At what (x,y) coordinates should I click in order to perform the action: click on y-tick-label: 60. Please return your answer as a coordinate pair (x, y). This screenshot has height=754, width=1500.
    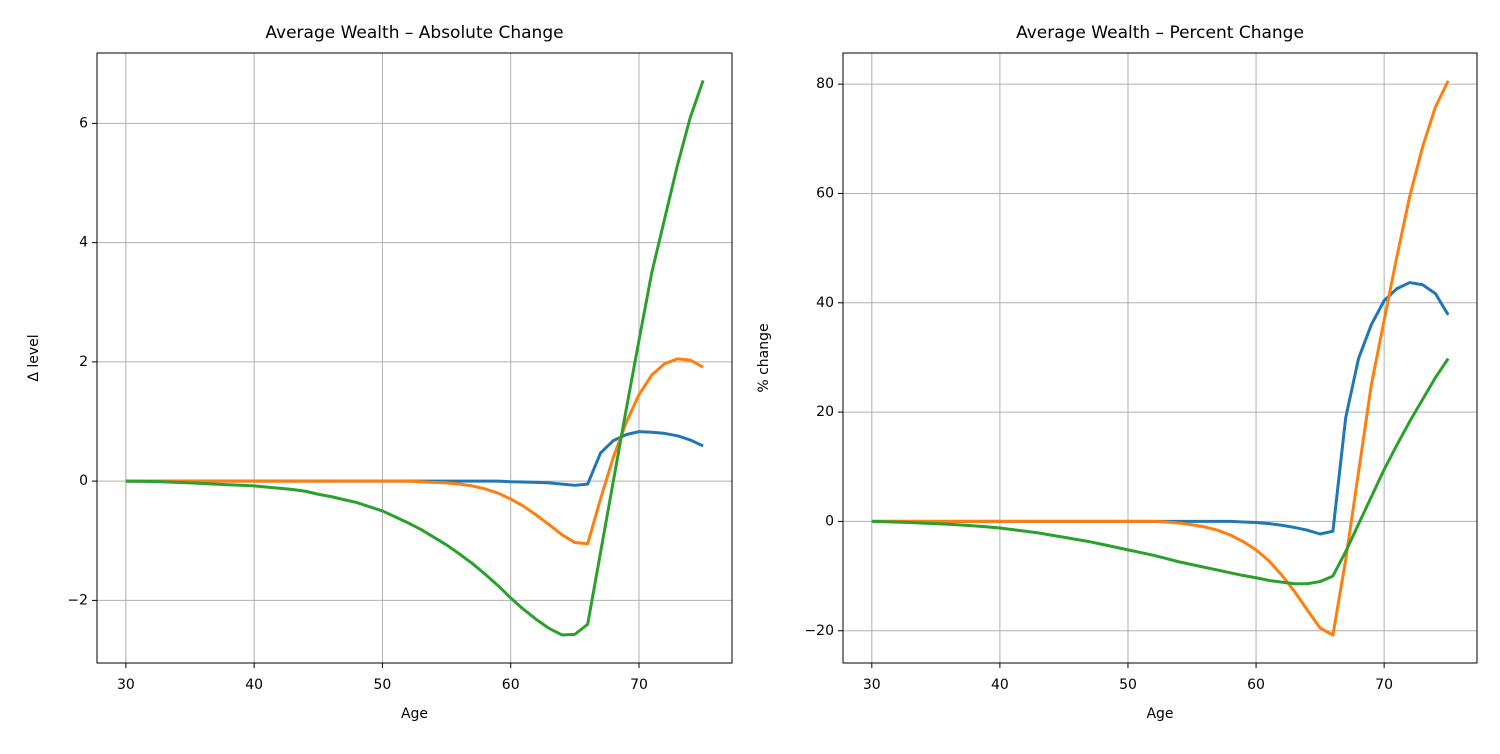
    Looking at the image, I should click on (825, 193).